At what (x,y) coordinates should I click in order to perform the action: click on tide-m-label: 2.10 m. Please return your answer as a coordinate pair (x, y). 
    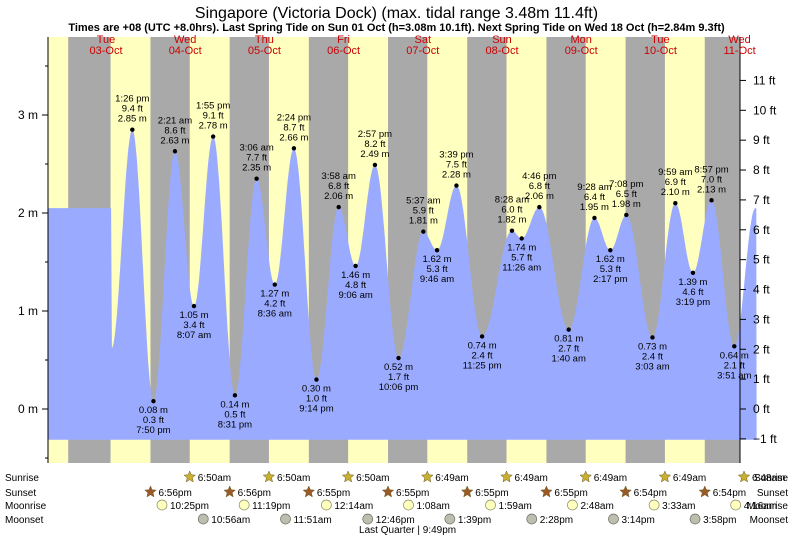
    Looking at the image, I should click on (675, 192).